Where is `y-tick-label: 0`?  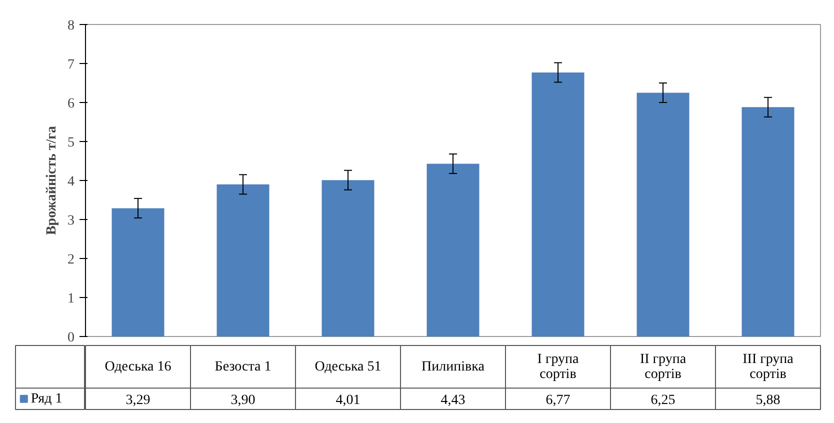
y-tick-label: 0 is located at coordinates (71, 338).